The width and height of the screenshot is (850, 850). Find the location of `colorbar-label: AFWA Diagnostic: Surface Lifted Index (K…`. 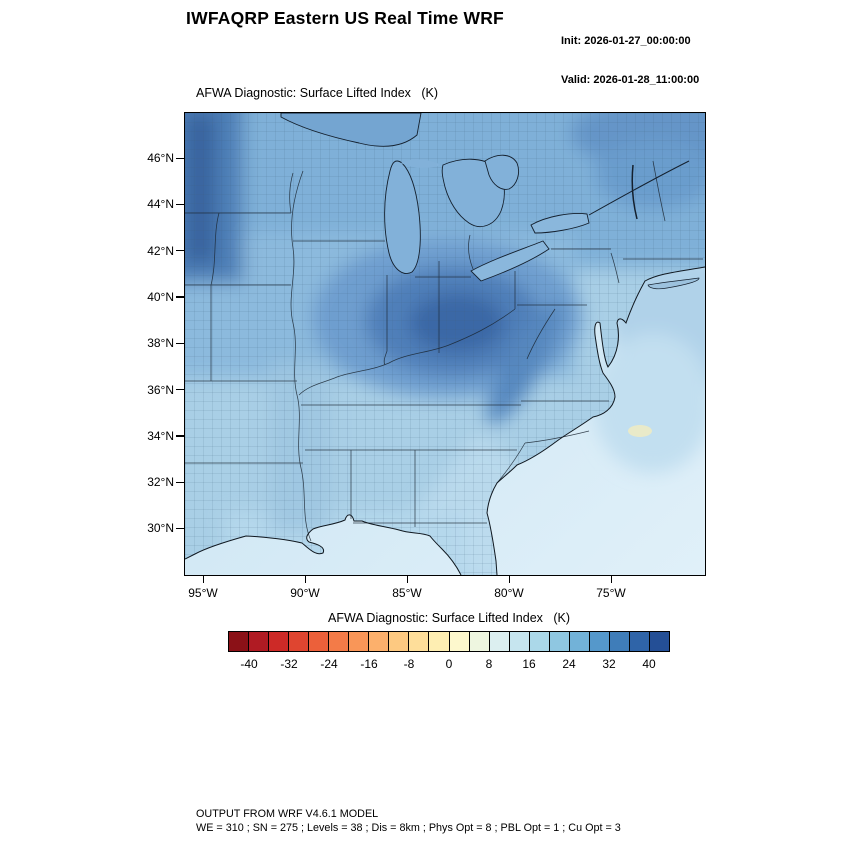

colorbar-label: AFWA Diagnostic: Surface Lifted Index (K… is located at coordinates (449, 618).